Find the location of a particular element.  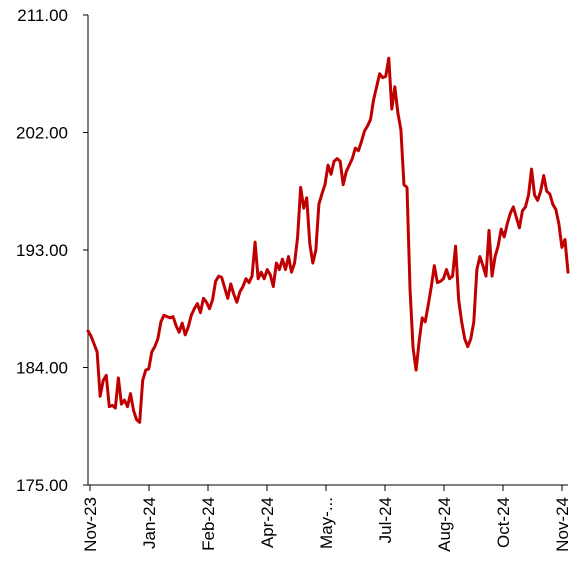

y-axis: 175.00 184.00 193.00 202.00 211.00 is located at coordinates (52, 250).